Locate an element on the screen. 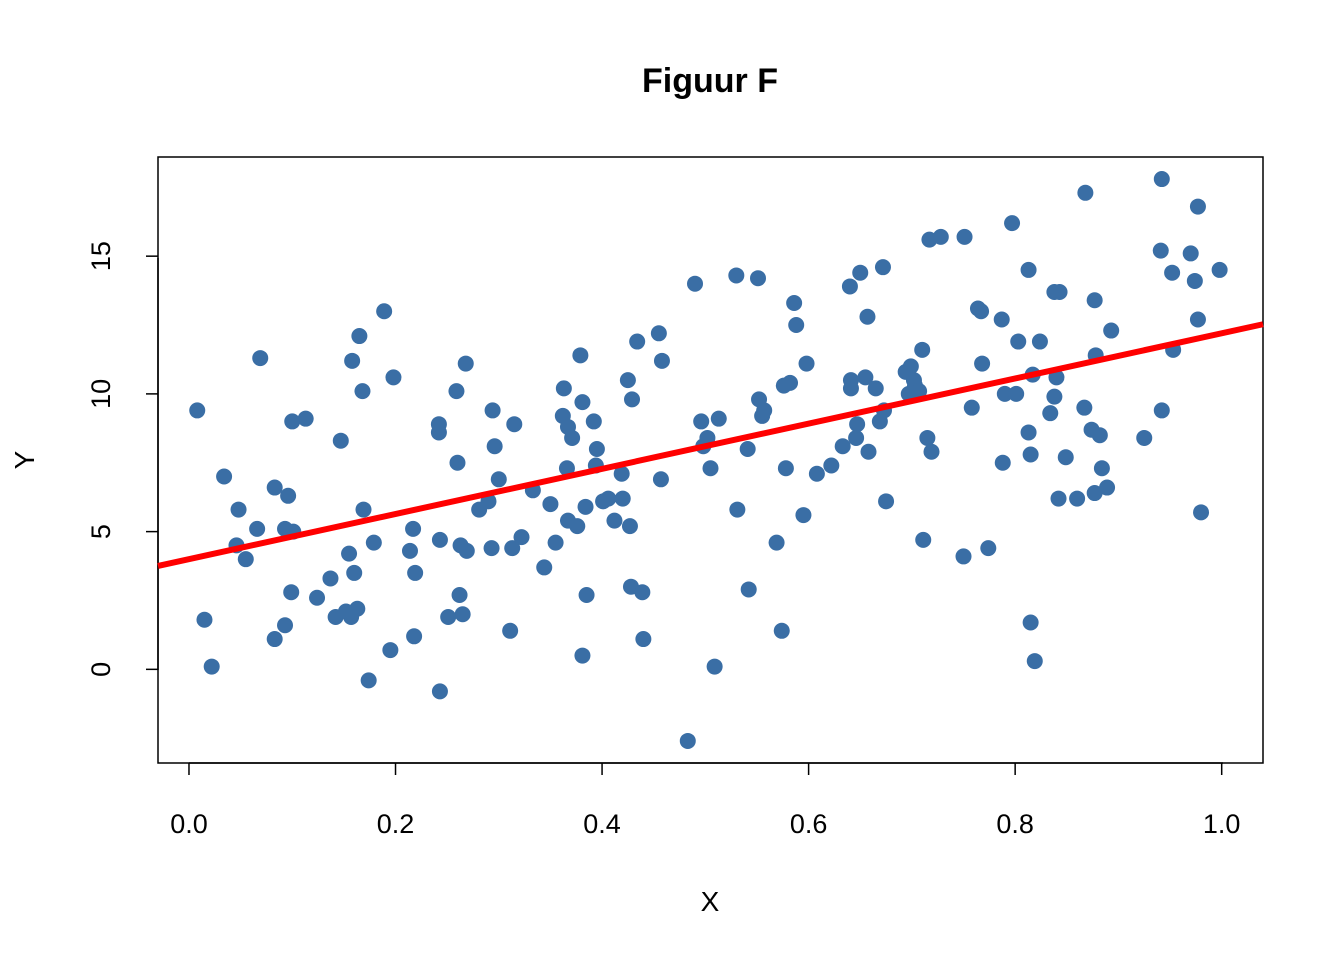 The width and height of the screenshot is (1344, 960). x-tick-label: 1.0 is located at coordinates (1222, 824).